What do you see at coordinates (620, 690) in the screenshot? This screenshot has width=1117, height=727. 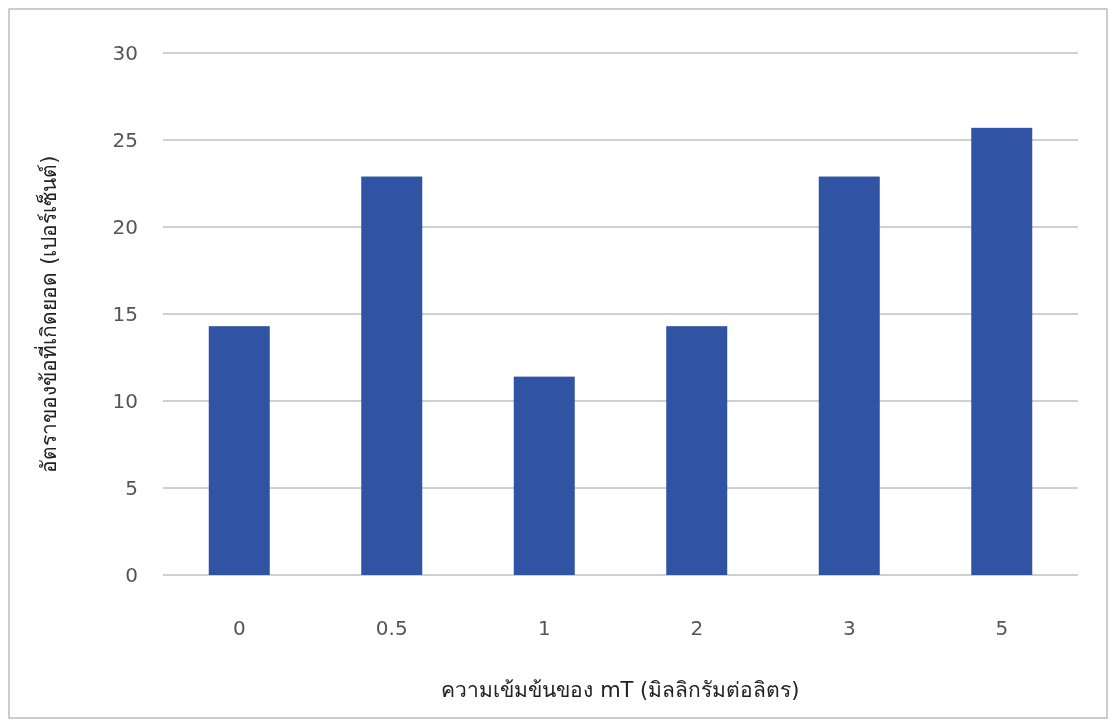 I see `x-axis-title: ความเข้มข้นของ mT (มิลลิกรัมต่อลิตร)` at bounding box center [620, 690].